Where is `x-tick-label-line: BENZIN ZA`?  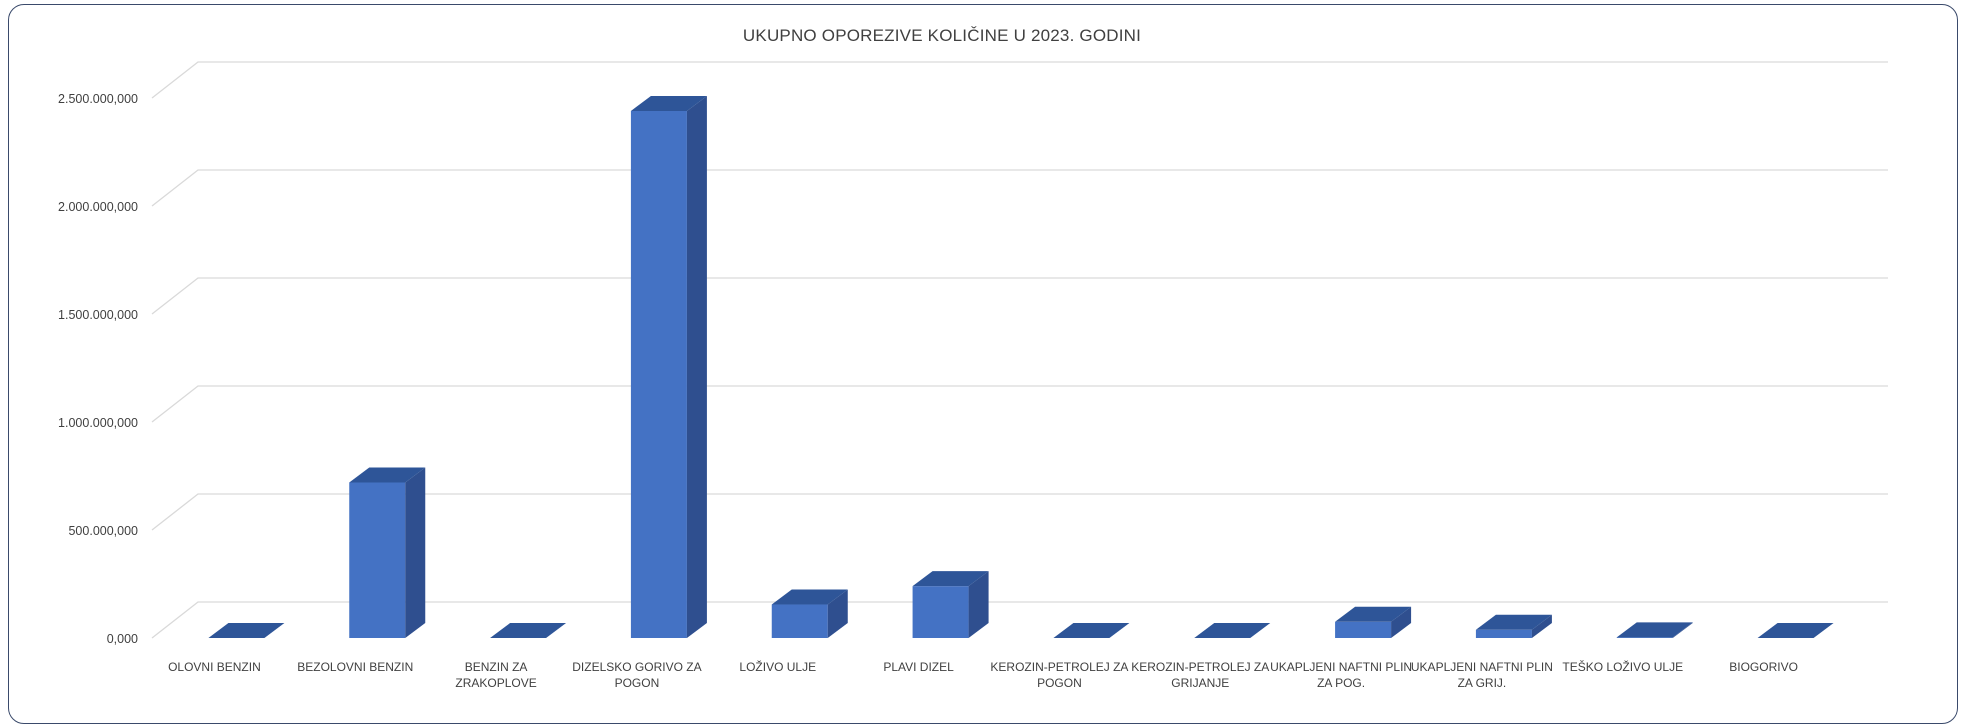 x-tick-label-line: BENZIN ZA is located at coordinates (496, 667).